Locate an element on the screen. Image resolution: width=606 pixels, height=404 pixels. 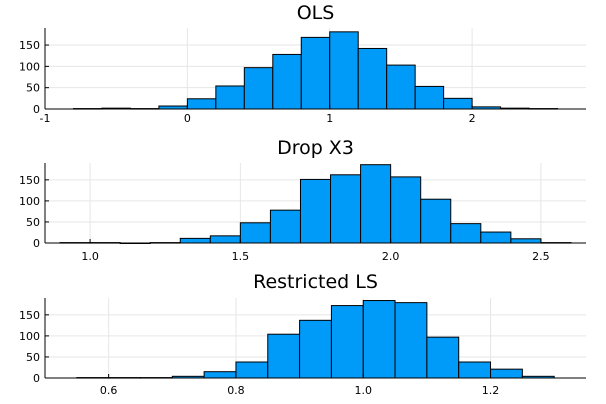
x-tick-label: 2 is located at coordinates (472, 118).